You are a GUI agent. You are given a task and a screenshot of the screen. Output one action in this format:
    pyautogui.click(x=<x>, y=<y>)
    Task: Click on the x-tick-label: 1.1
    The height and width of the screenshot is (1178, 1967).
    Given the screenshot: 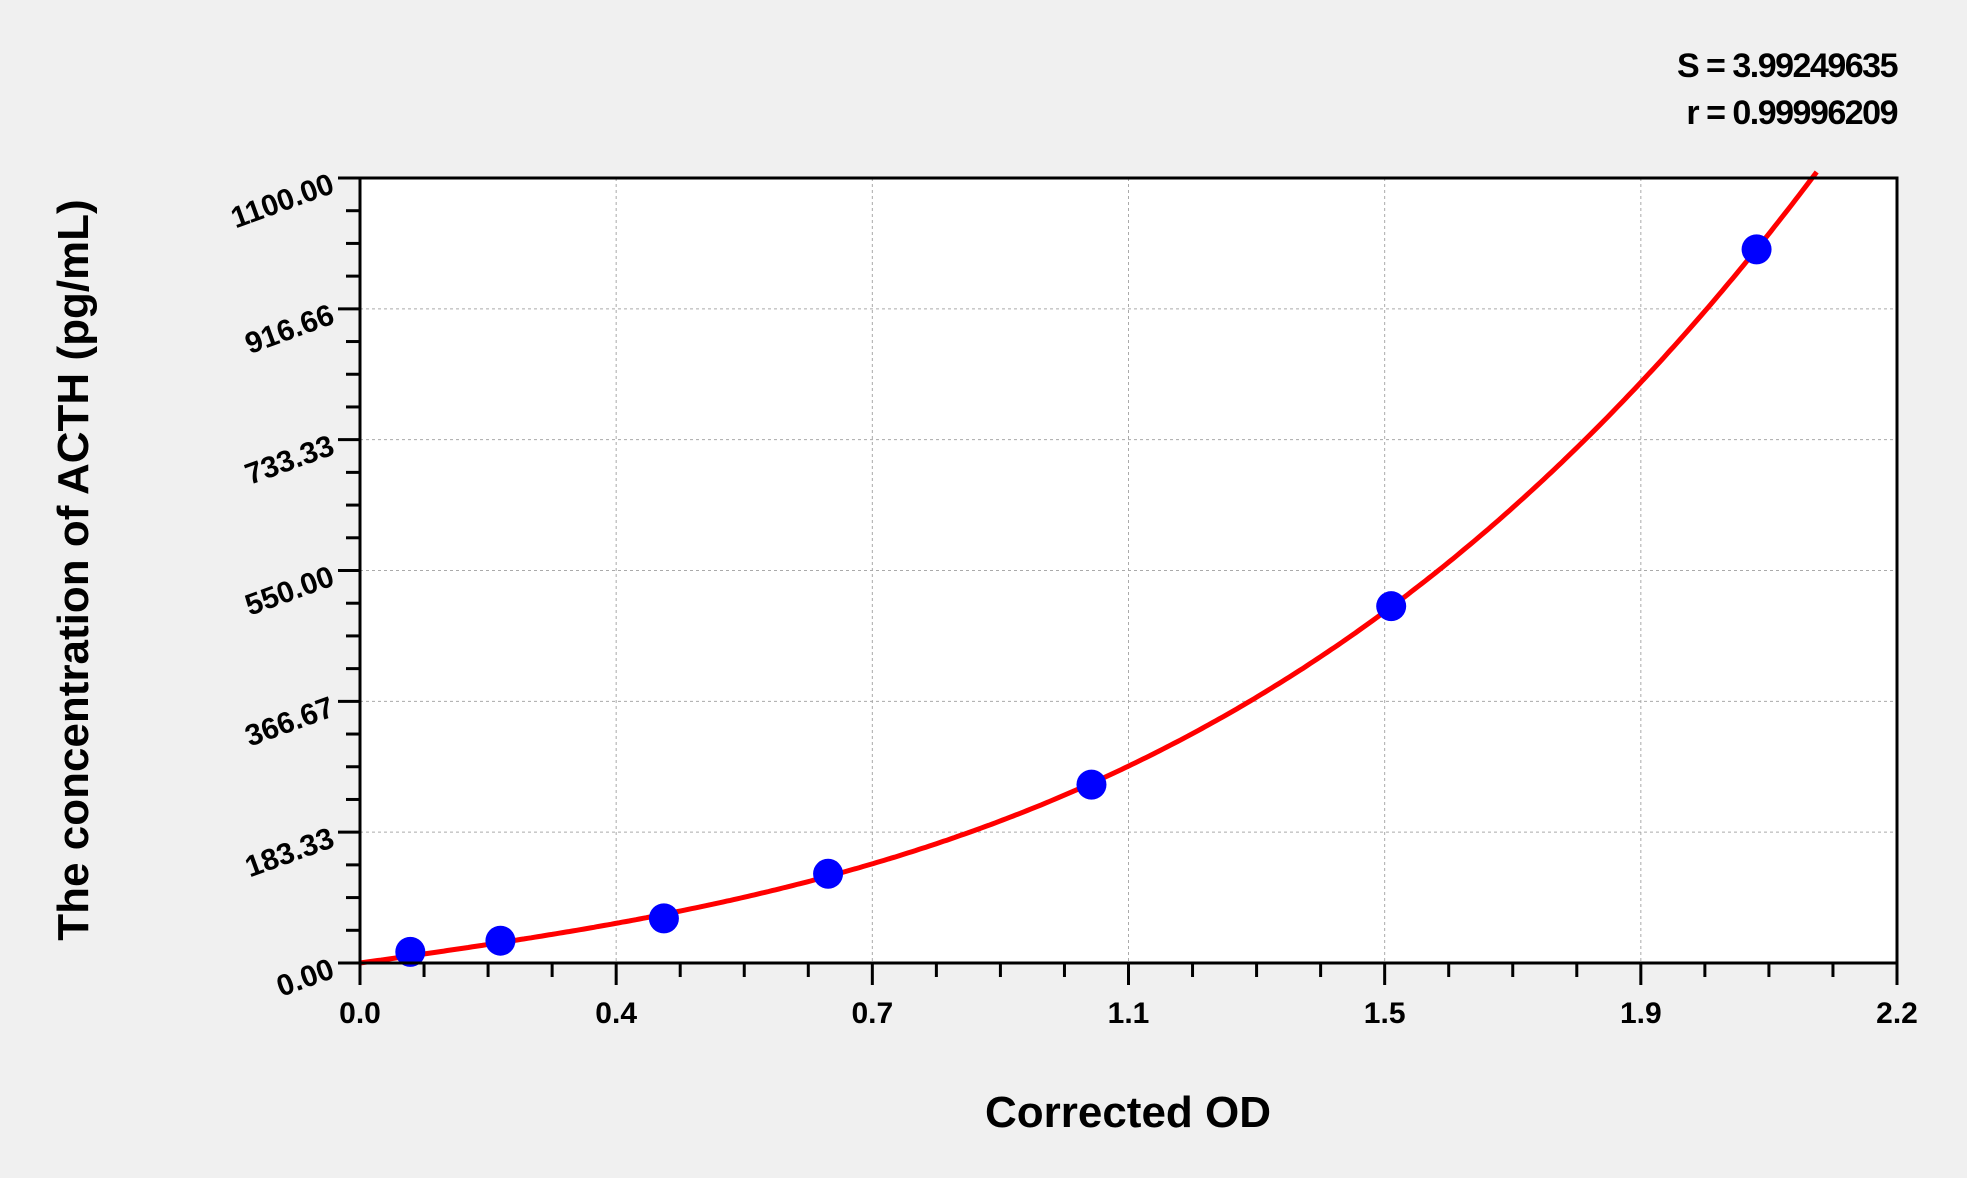 What is the action you would take?
    pyautogui.click(x=1129, y=1013)
    